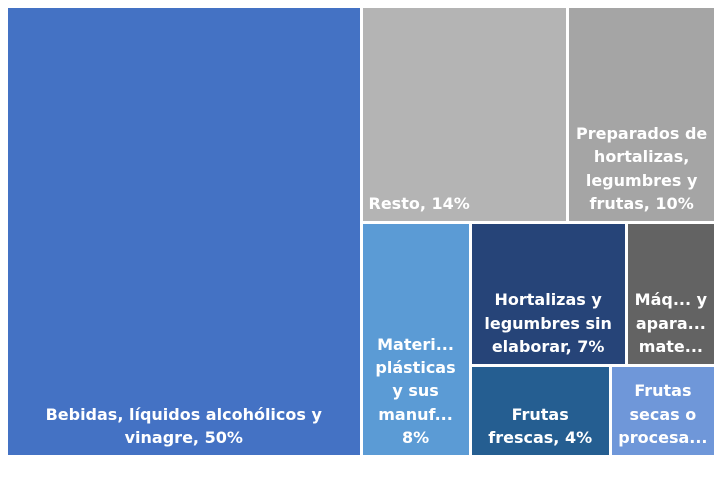 The image size is (716, 481). I want to click on value-label: 7%, so click(591, 346).